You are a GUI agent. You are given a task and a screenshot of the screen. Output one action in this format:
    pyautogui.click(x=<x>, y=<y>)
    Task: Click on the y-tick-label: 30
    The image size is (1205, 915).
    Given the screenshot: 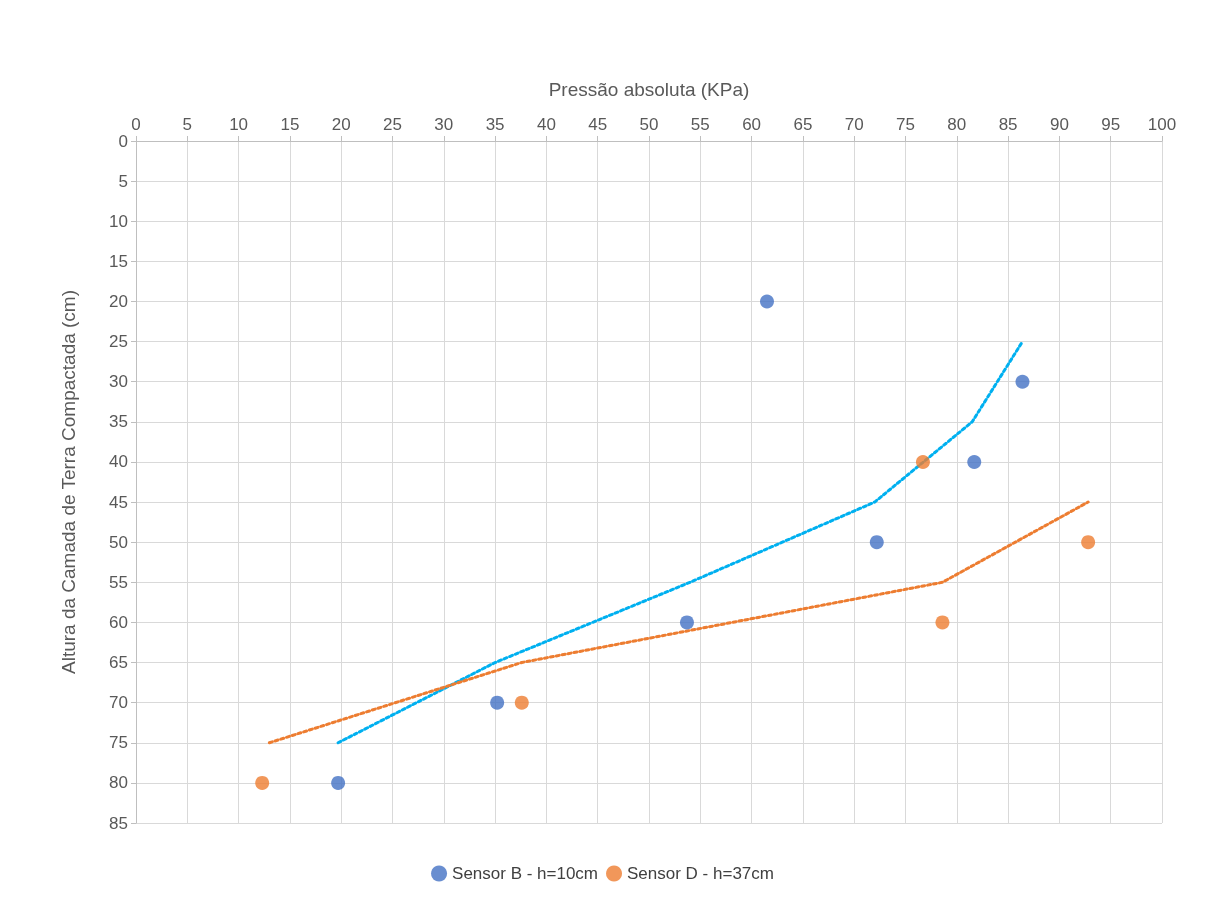 What is the action you would take?
    pyautogui.click(x=118, y=382)
    